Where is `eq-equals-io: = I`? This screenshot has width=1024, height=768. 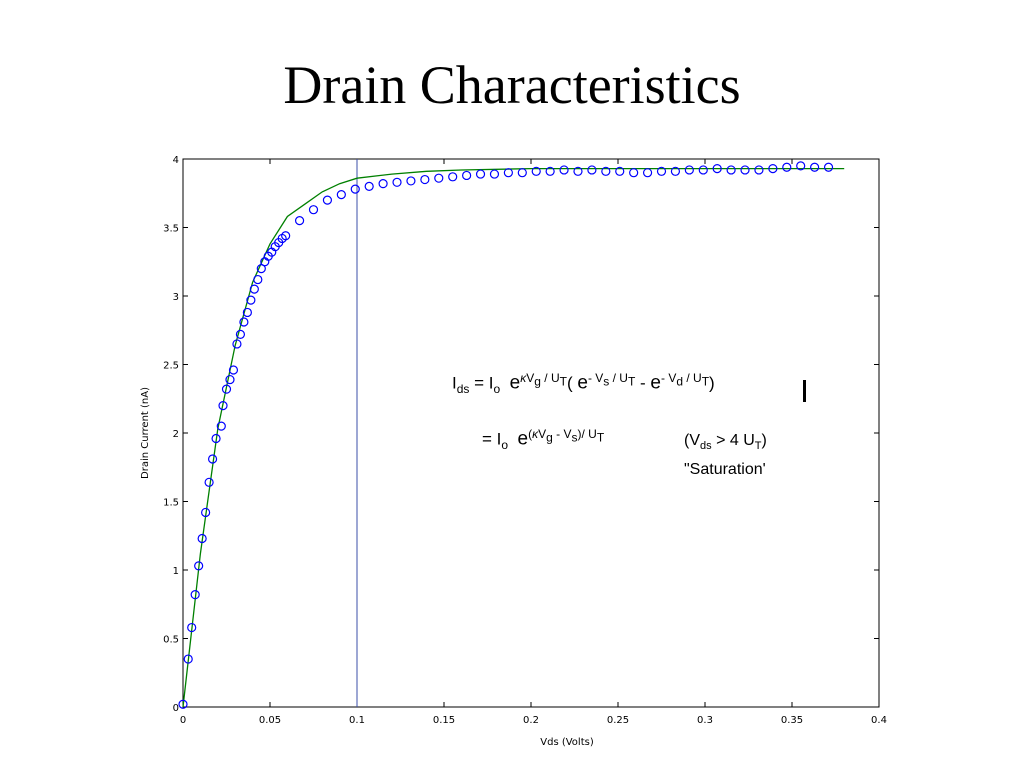 eq-equals-io: = I is located at coordinates (481, 383).